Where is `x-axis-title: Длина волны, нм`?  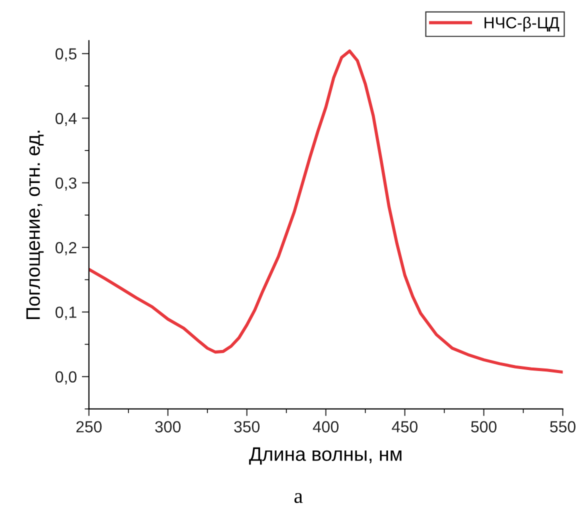 x-axis-title: Длина волны, нм is located at coordinates (325, 456).